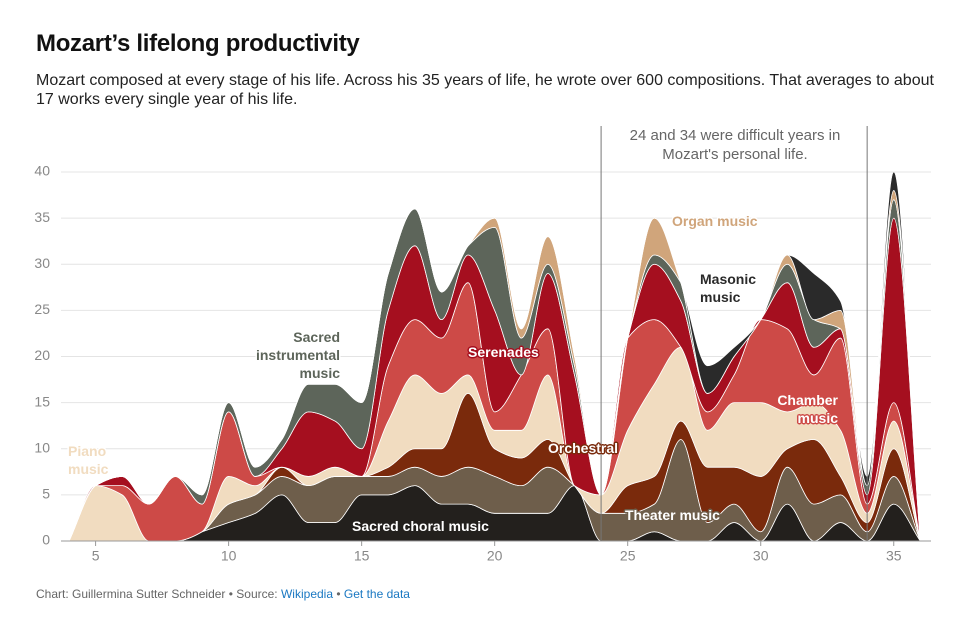 The height and width of the screenshot is (641, 960). What do you see at coordinates (420, 526) in the screenshot?
I see `series-label: Sacred choral music` at bounding box center [420, 526].